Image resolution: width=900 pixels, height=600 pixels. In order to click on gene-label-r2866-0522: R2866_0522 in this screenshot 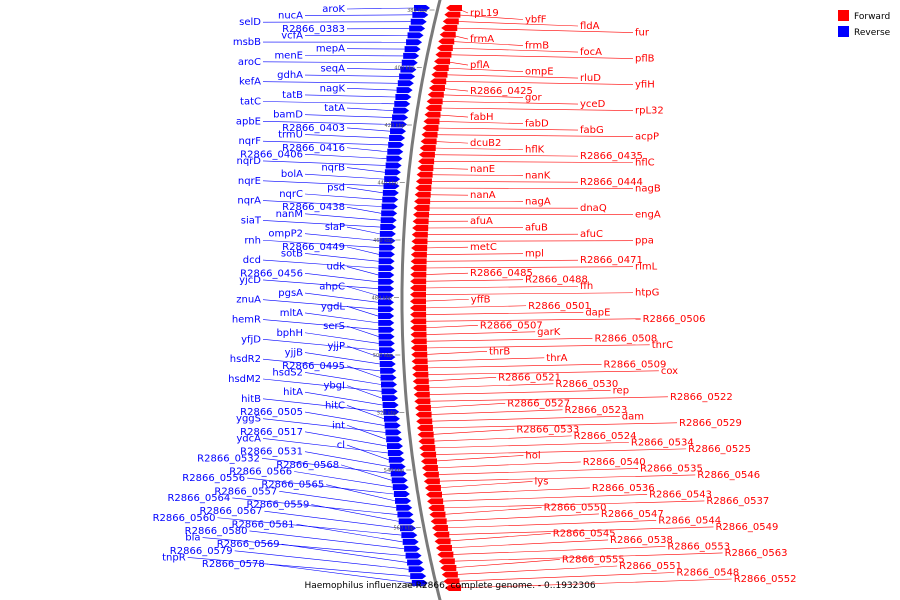, I will do `click(701, 397)`.